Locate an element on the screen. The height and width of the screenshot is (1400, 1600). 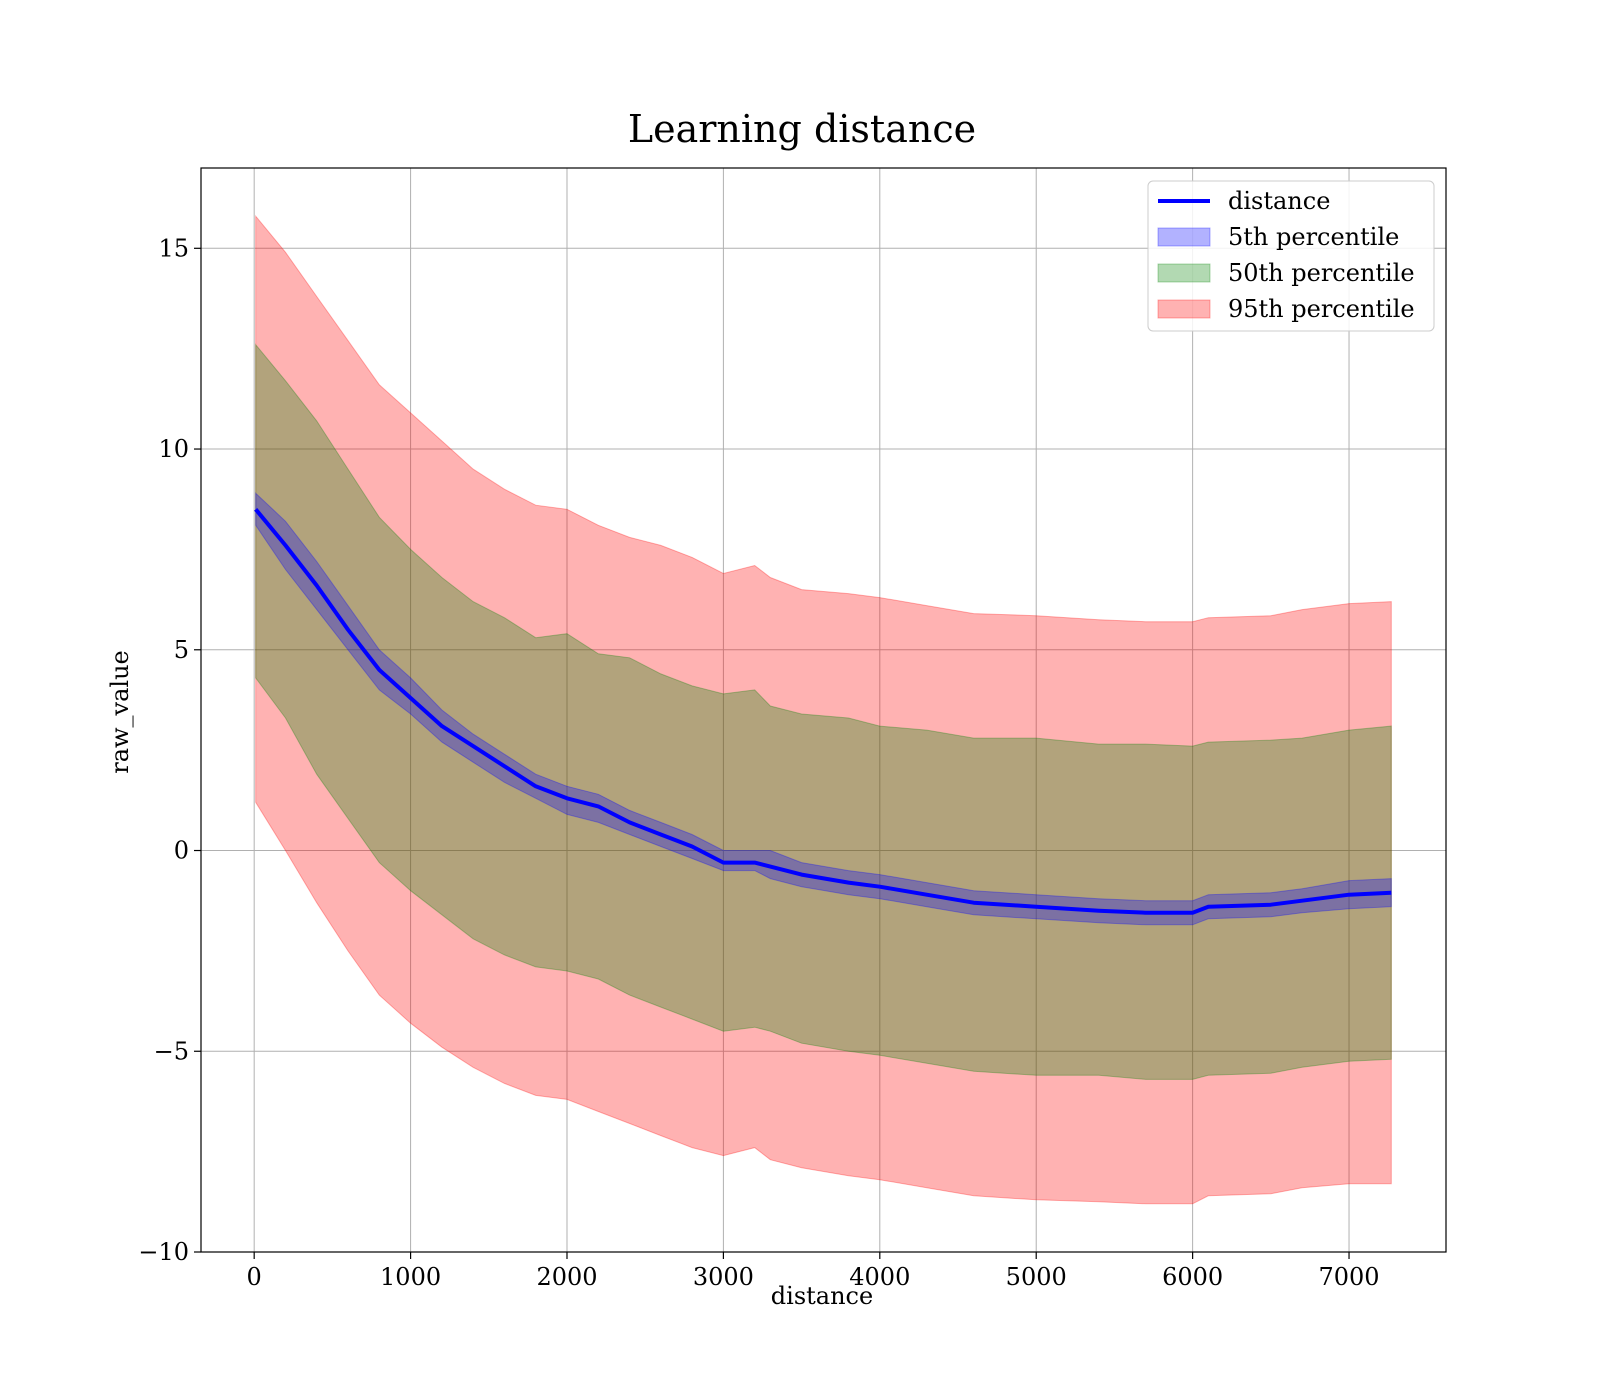
y-tick-label-0: −10 is located at coordinates (163, 1252).